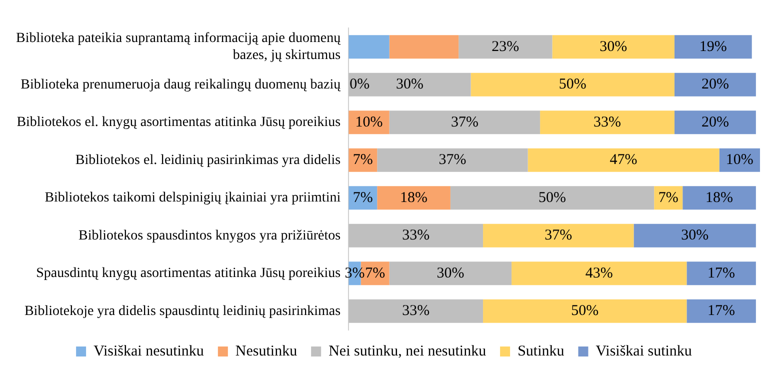  Describe the element at coordinates (182, 311) in the screenshot. I see `y-tick-label: Bibliotekoje yra didelis spausdintų leidinių pasirinkimas` at that location.